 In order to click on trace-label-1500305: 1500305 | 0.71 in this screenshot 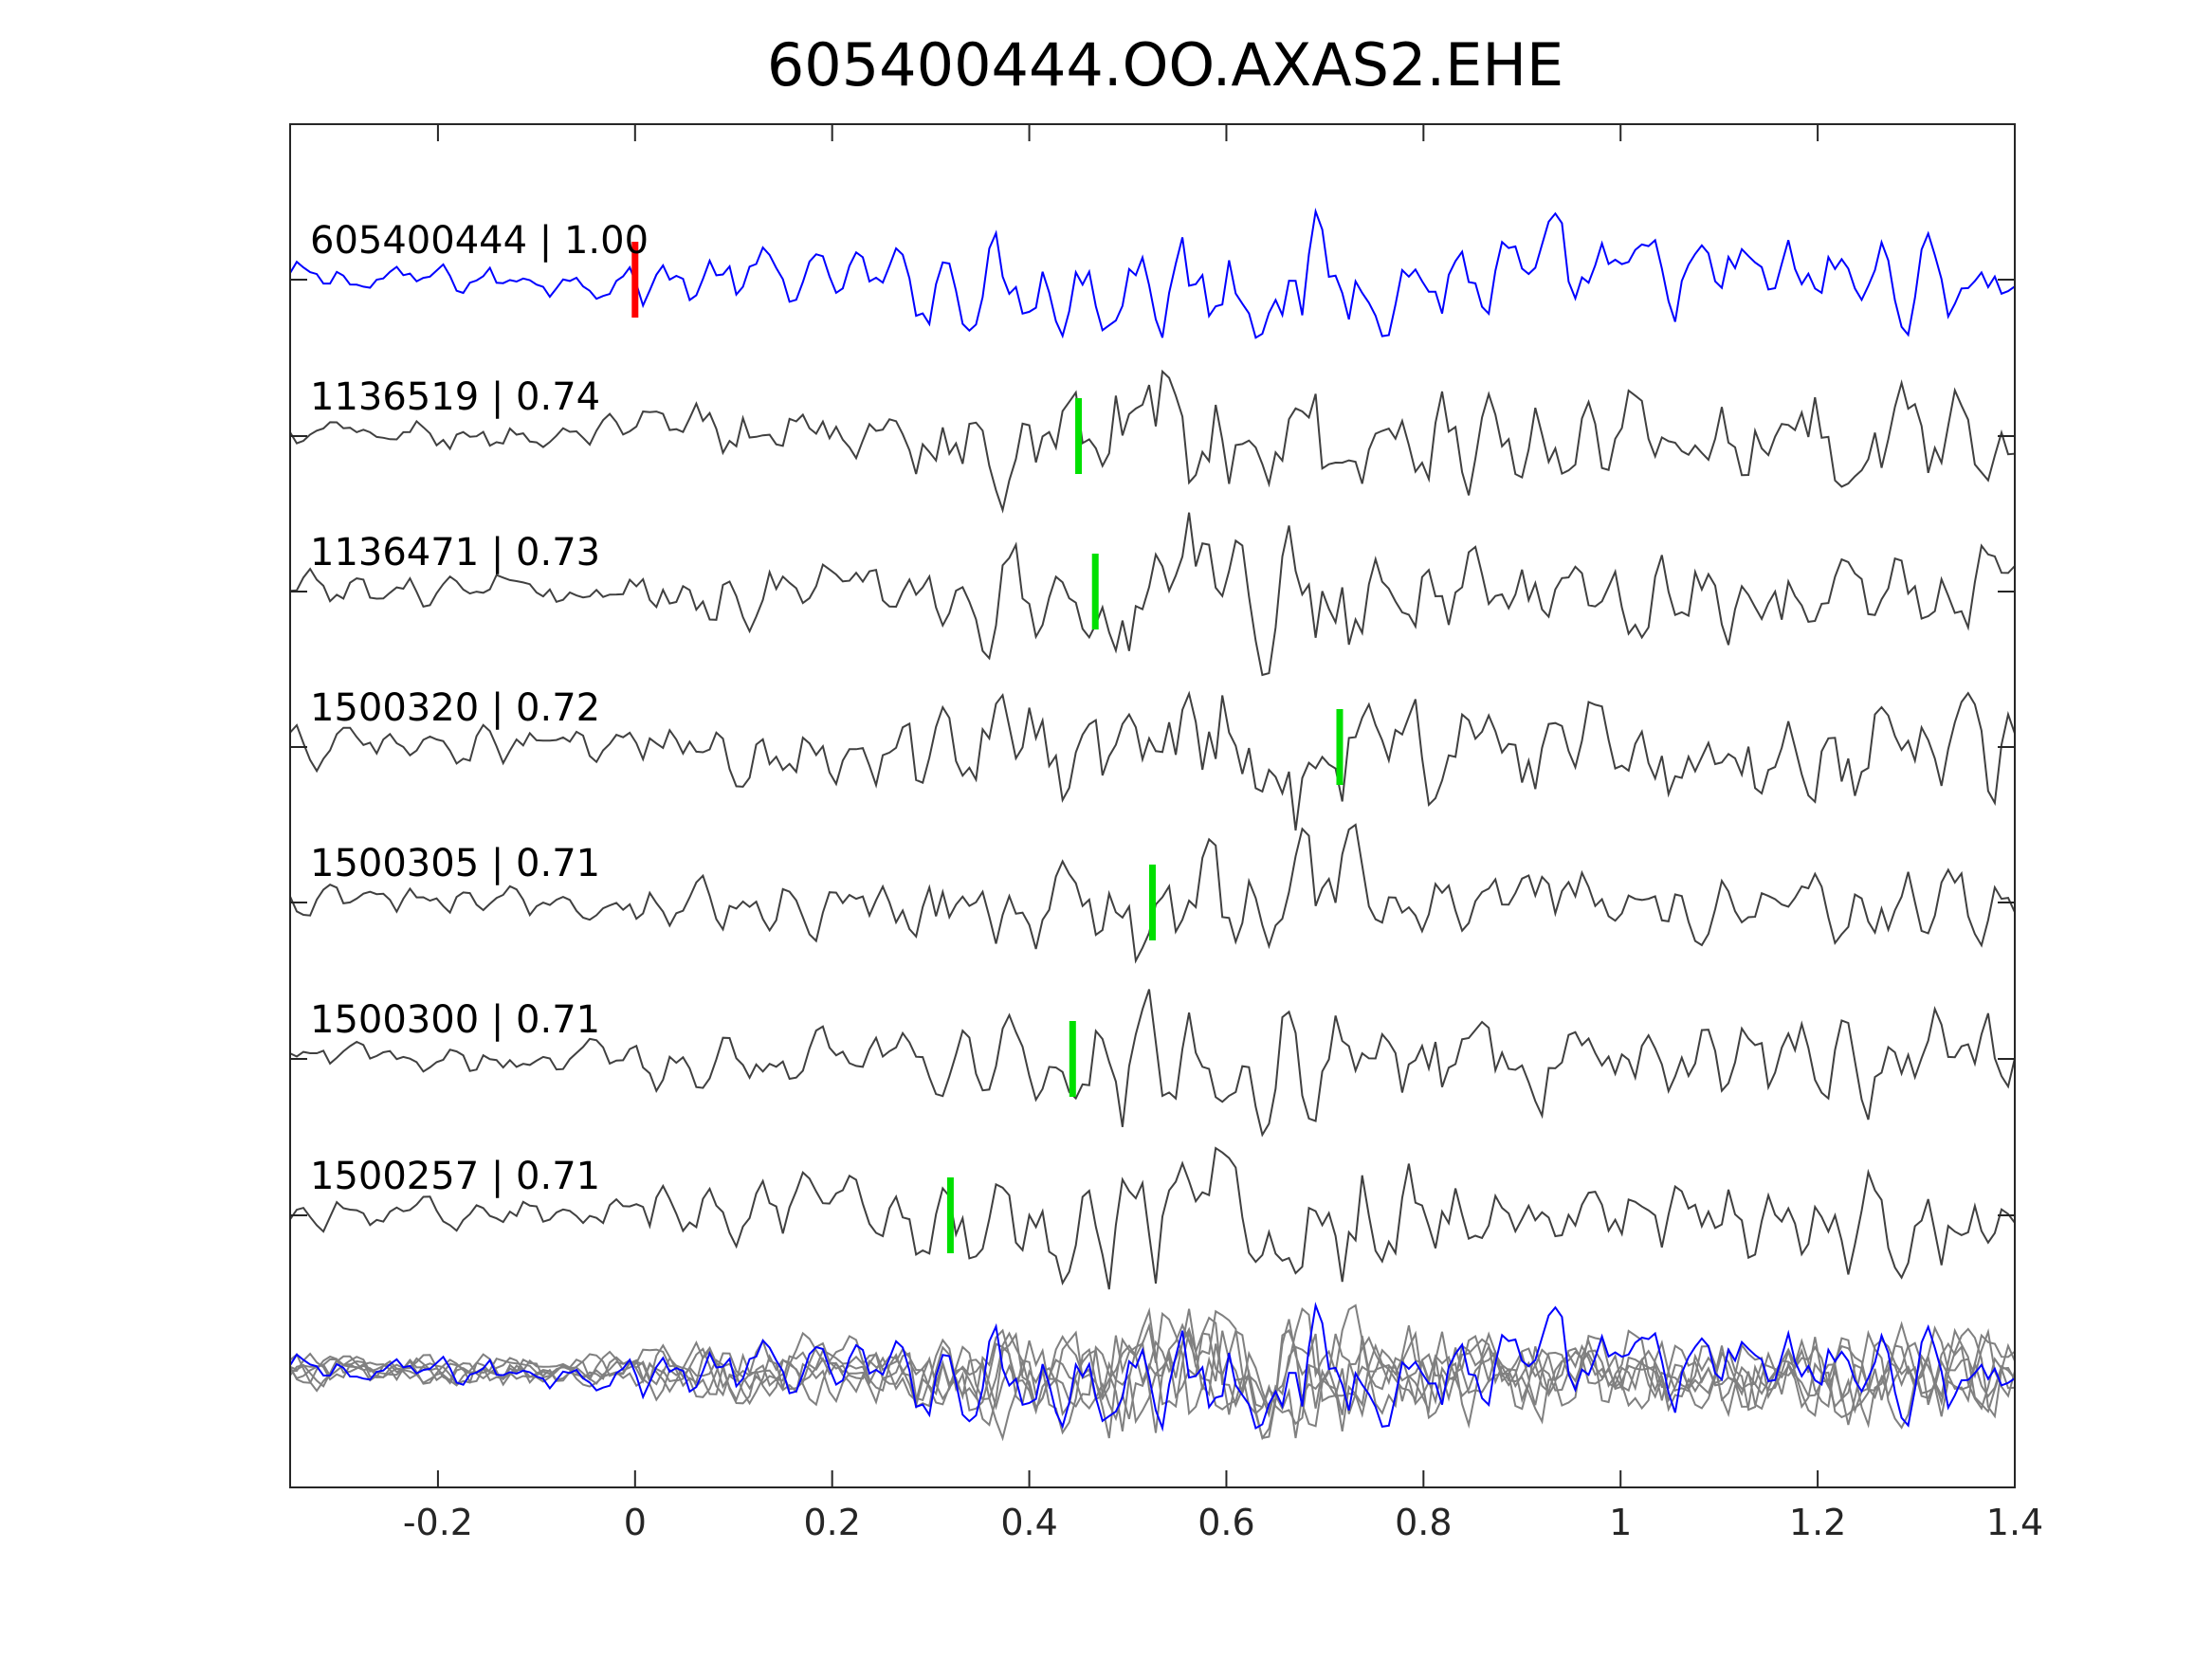, I will do `click(455, 863)`.